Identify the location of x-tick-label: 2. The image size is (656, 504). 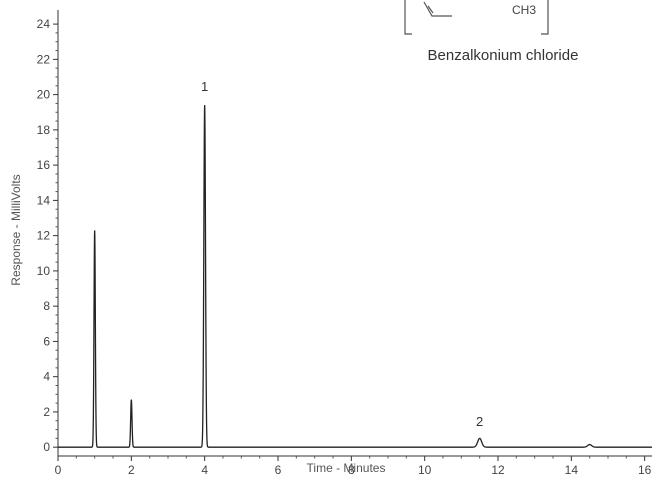
(131, 470).